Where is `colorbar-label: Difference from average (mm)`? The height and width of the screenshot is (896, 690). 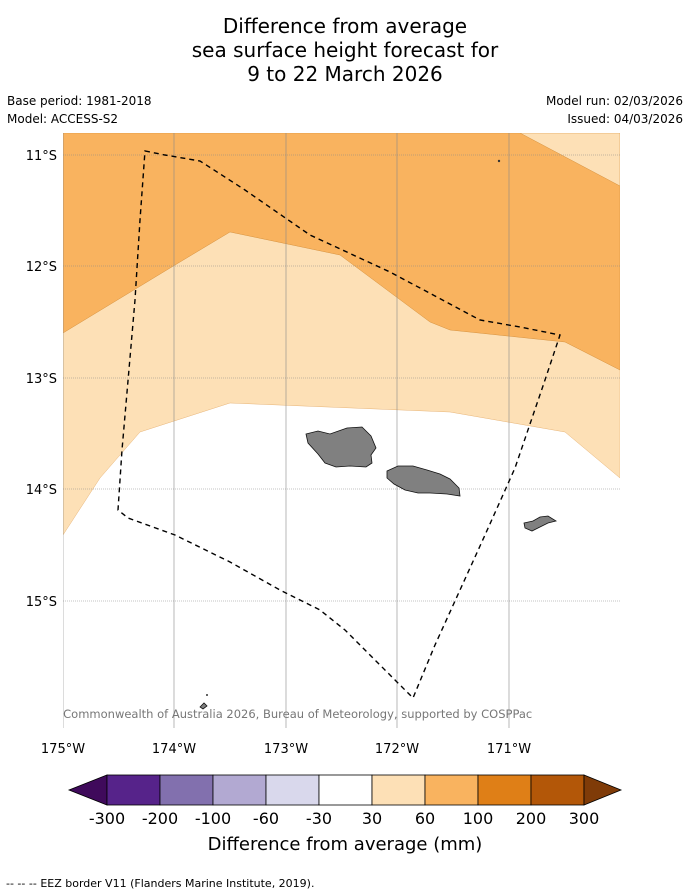 colorbar-label: Difference from average (mm) is located at coordinates (345, 844).